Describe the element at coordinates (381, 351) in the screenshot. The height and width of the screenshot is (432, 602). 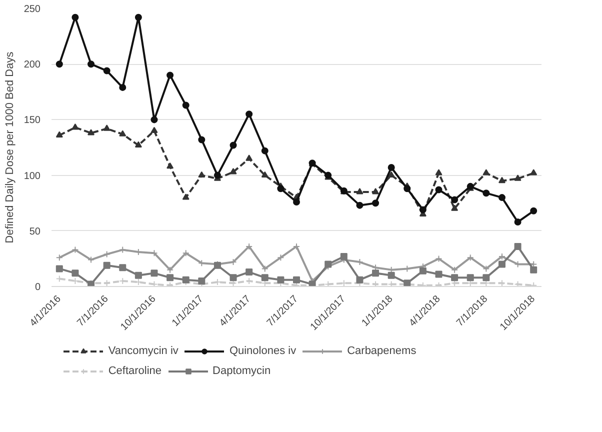
I see `legend-label: Carbapenems` at that location.